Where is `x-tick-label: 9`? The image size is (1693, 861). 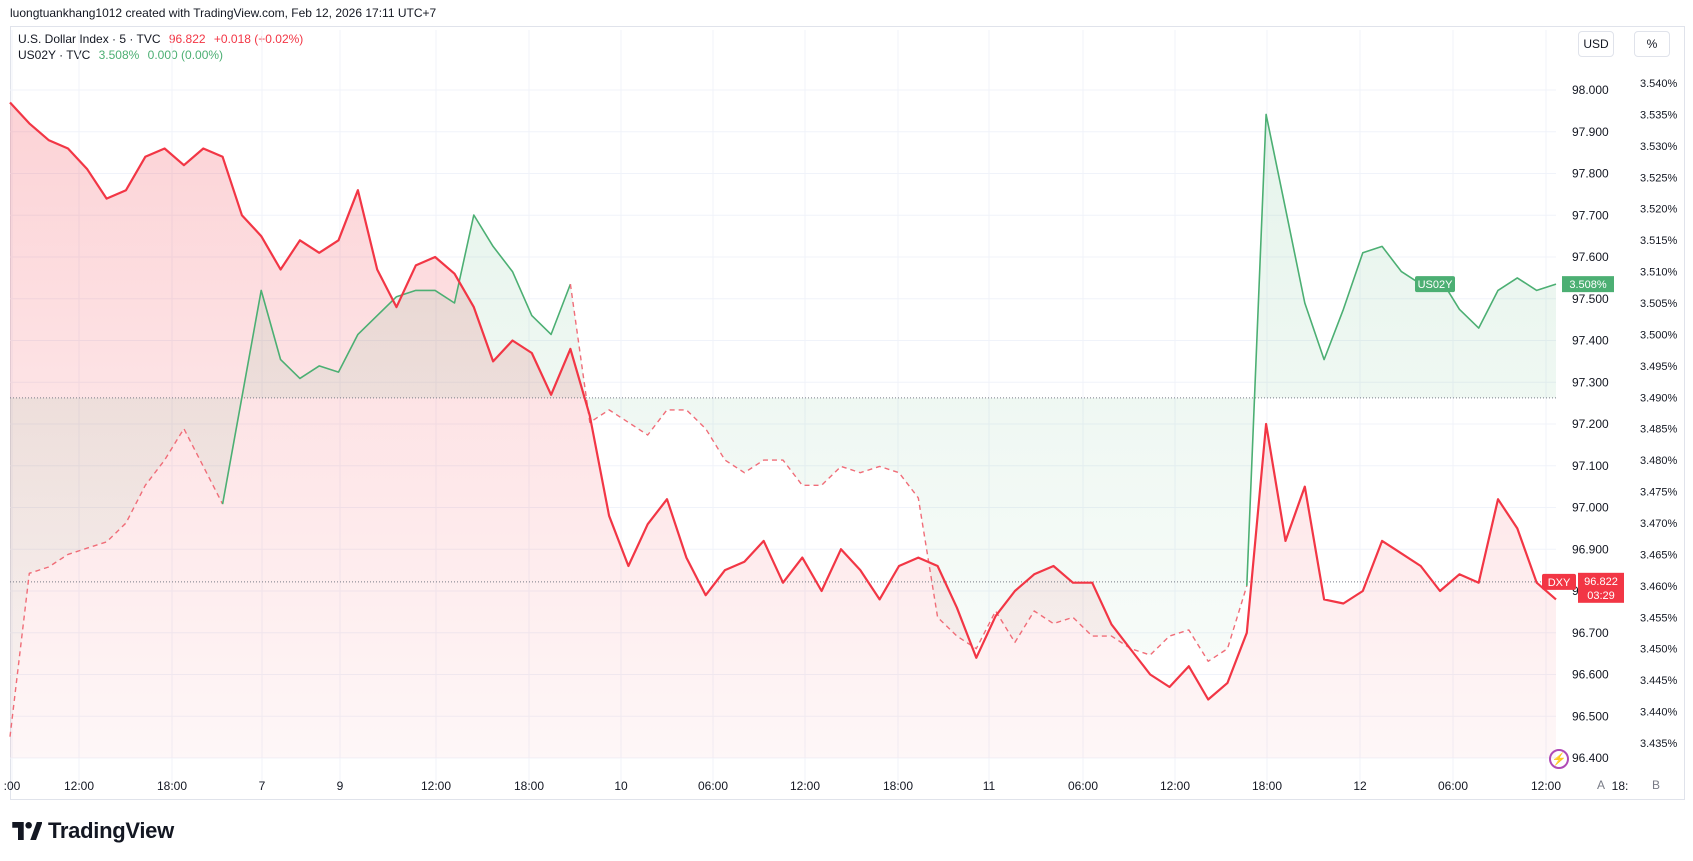 x-tick-label: 9 is located at coordinates (340, 786).